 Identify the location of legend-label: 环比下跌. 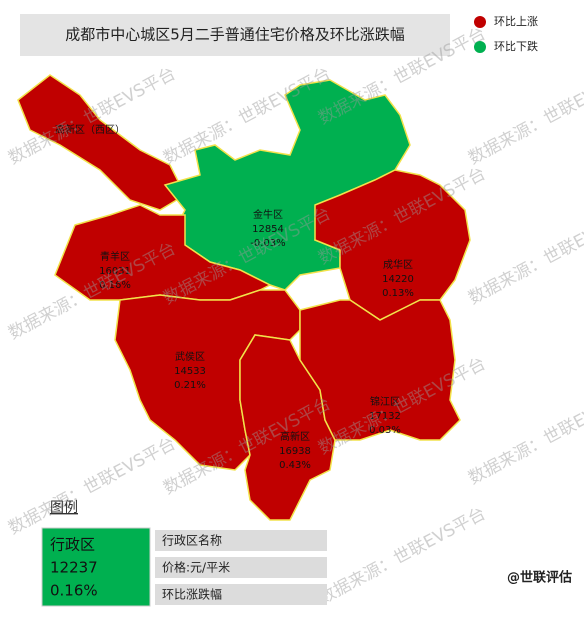
(516, 46).